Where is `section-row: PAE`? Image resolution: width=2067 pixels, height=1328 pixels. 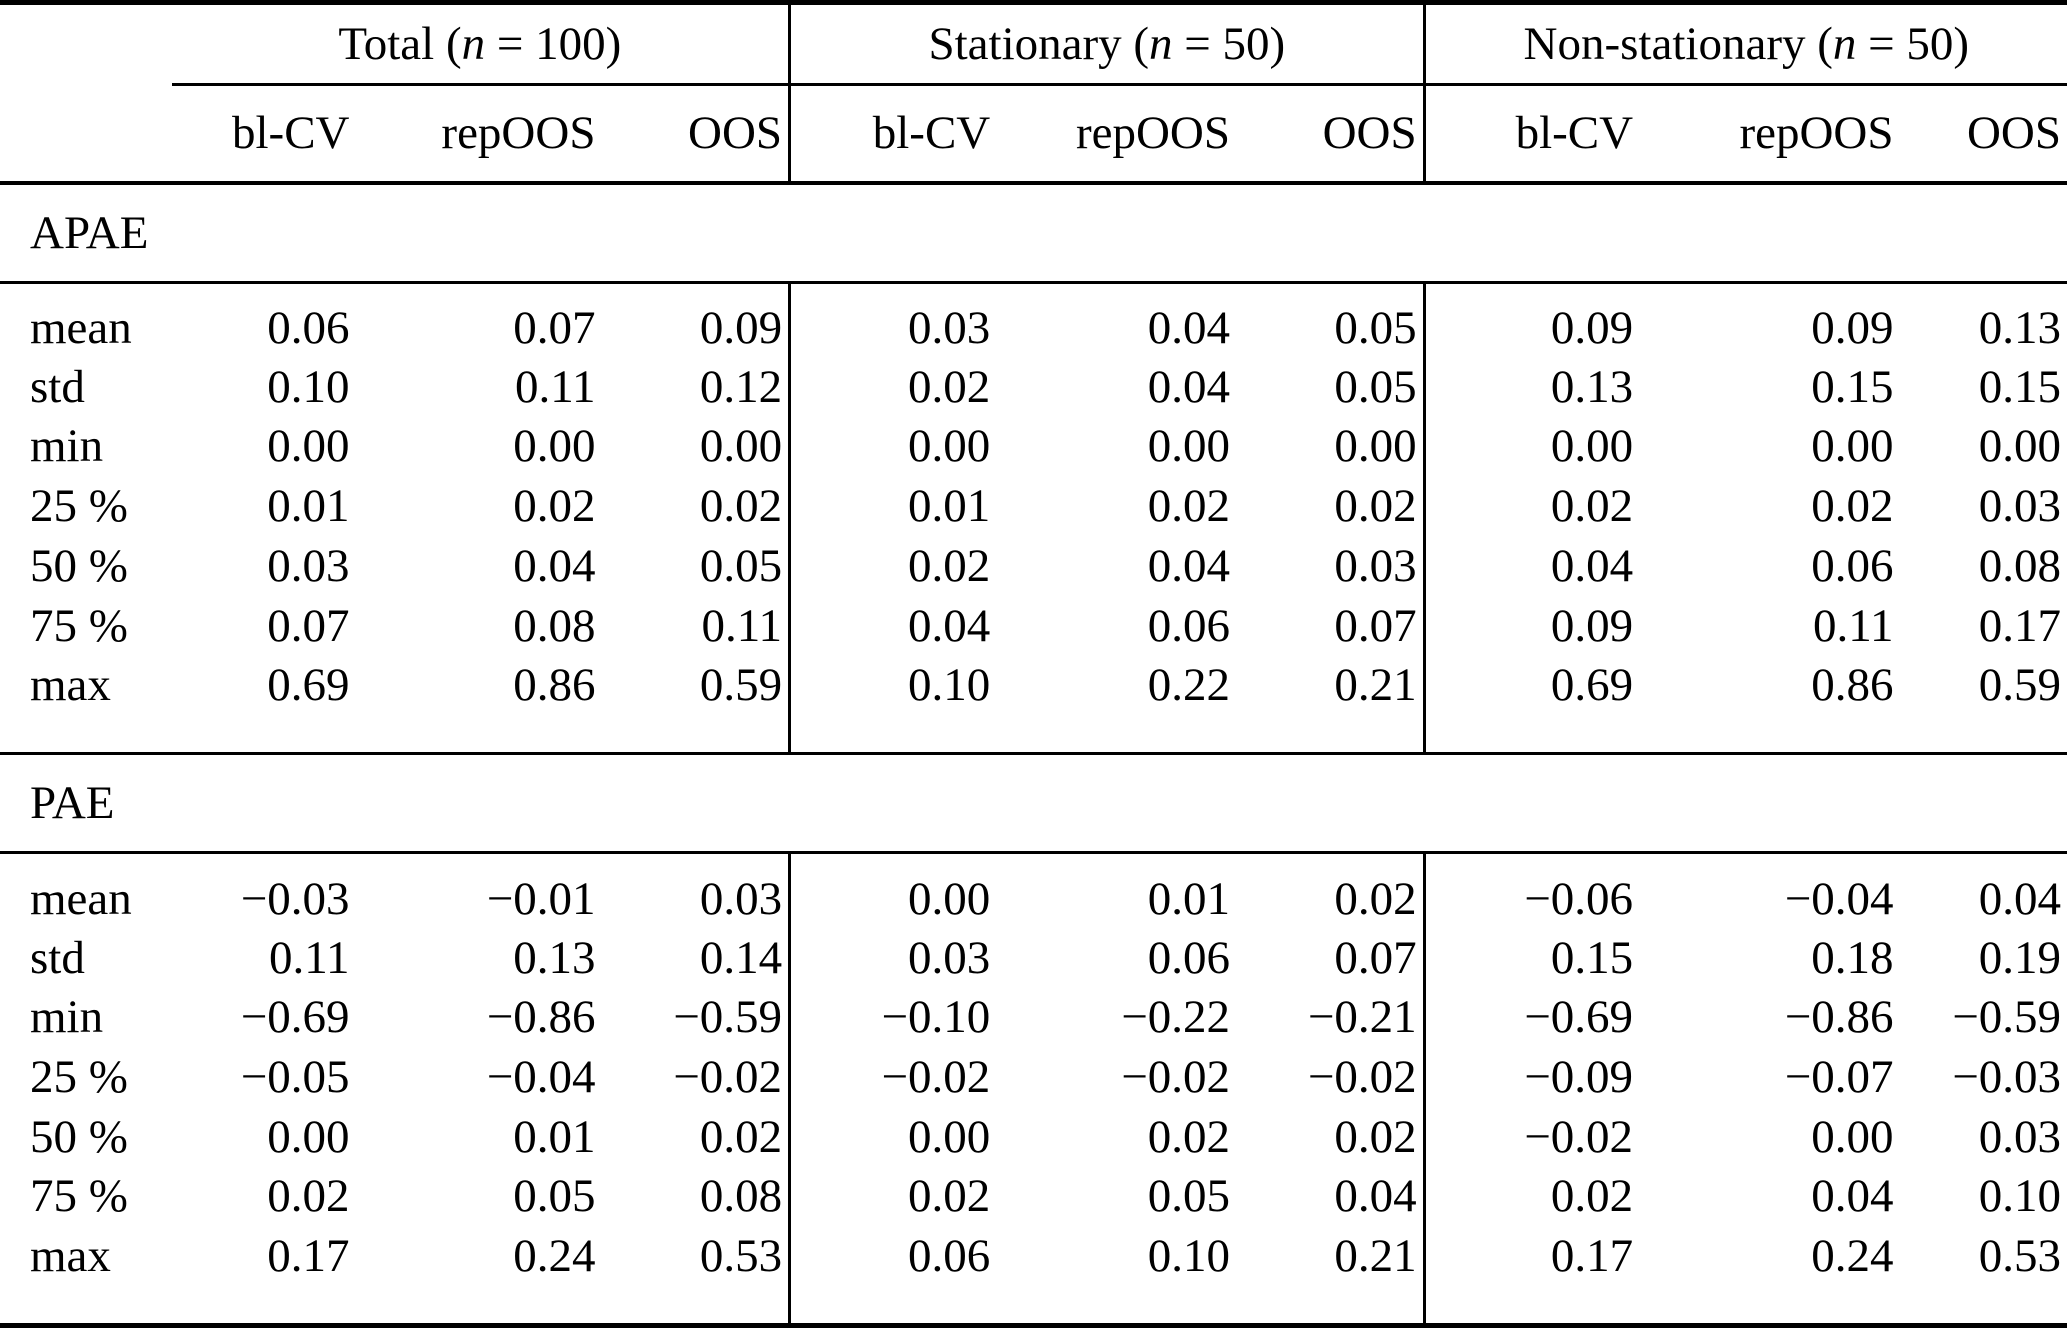 section-row: PAE is located at coordinates (1033, 803).